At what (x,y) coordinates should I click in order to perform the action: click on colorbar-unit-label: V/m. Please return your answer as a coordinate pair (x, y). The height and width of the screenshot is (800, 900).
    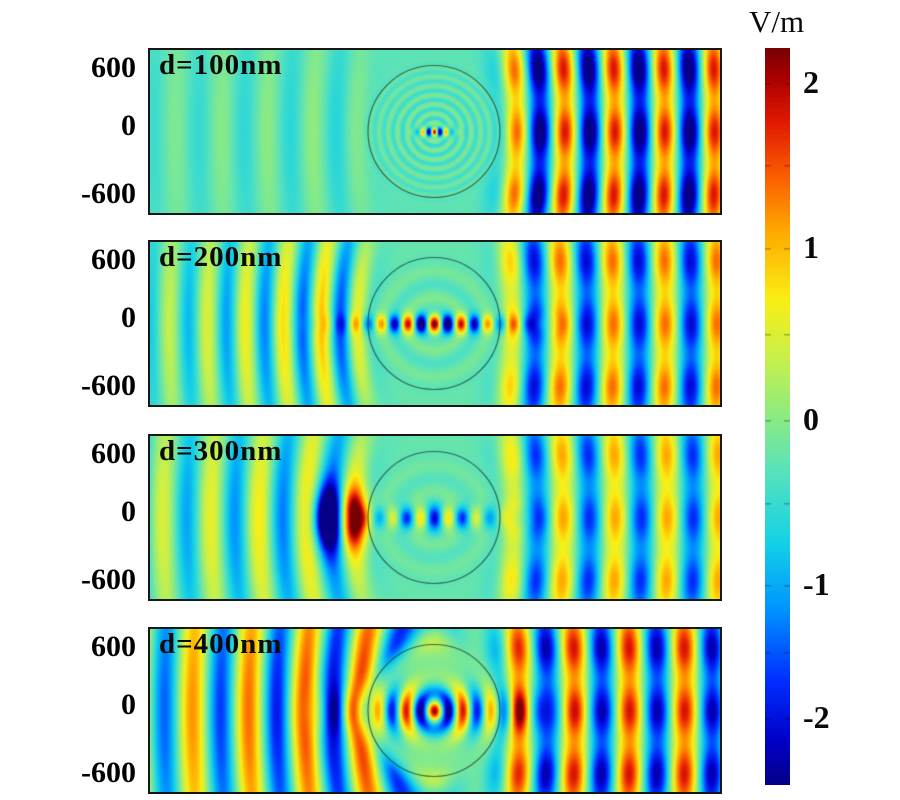
    Looking at the image, I should click on (777, 21).